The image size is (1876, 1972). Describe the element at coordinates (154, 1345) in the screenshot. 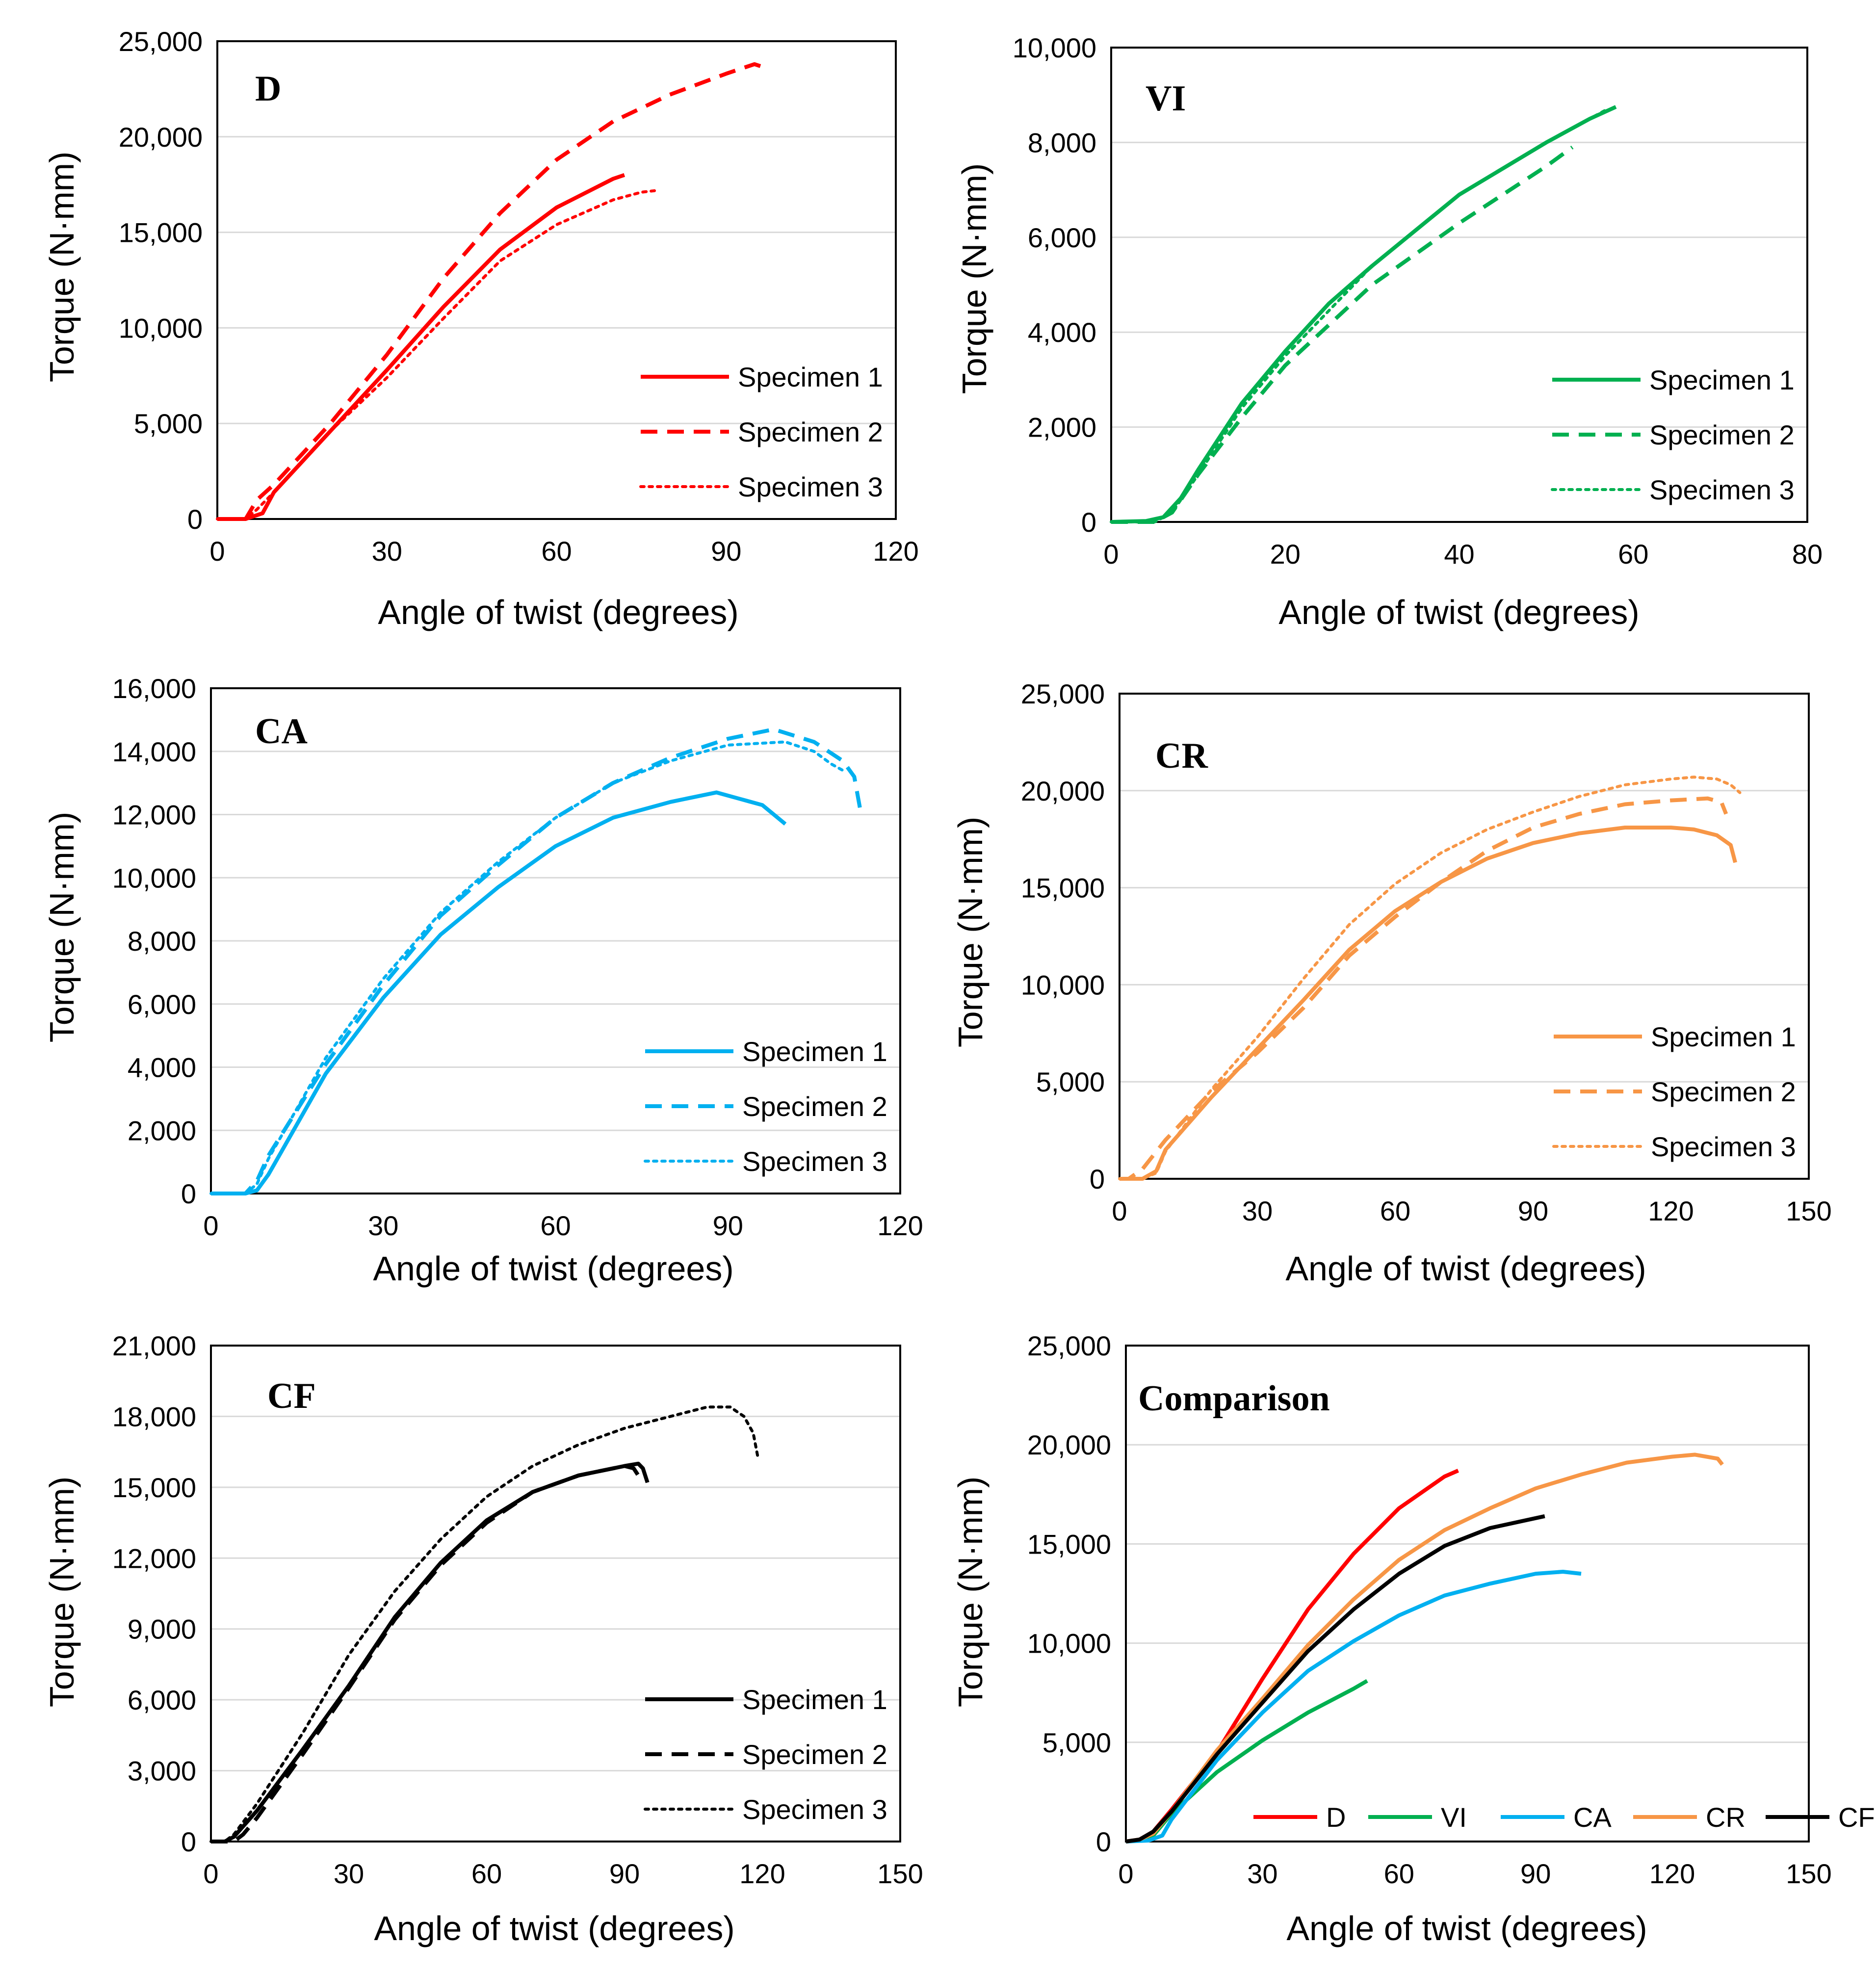

I see `y-tick-label: 21,000` at that location.